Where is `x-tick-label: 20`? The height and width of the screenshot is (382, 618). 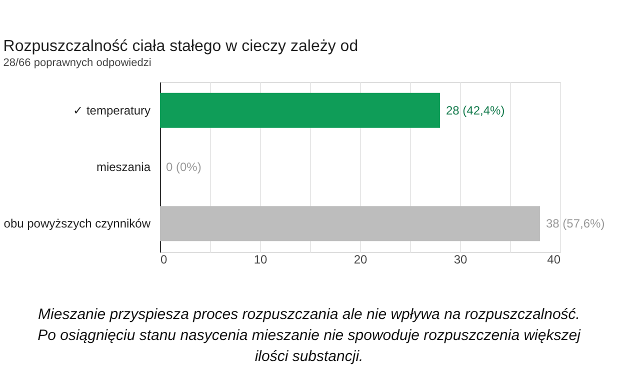 x-tick-label: 20 is located at coordinates (361, 259).